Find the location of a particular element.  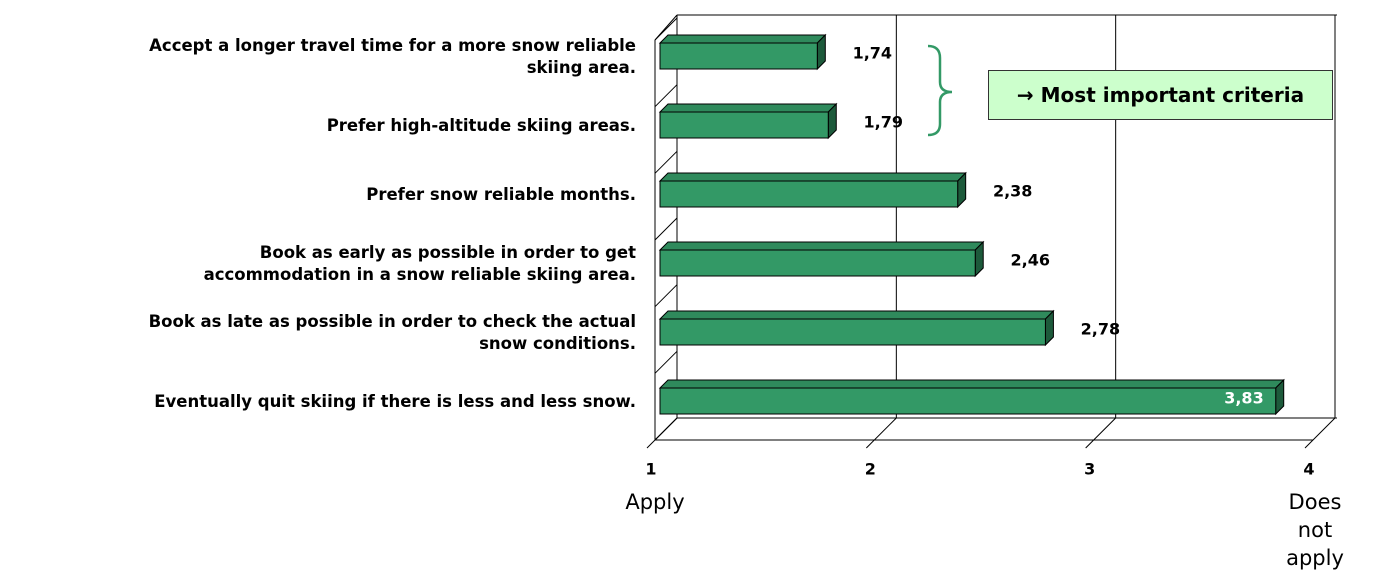

annotation: → Most important criteria is located at coordinates (1160, 95).